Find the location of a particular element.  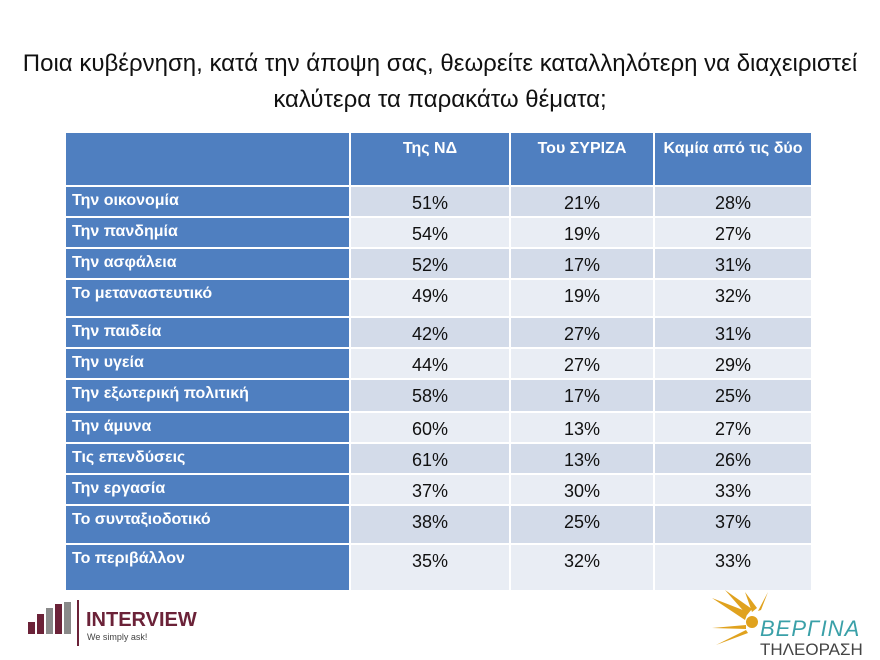

value-cell: 51% is located at coordinates (430, 201).